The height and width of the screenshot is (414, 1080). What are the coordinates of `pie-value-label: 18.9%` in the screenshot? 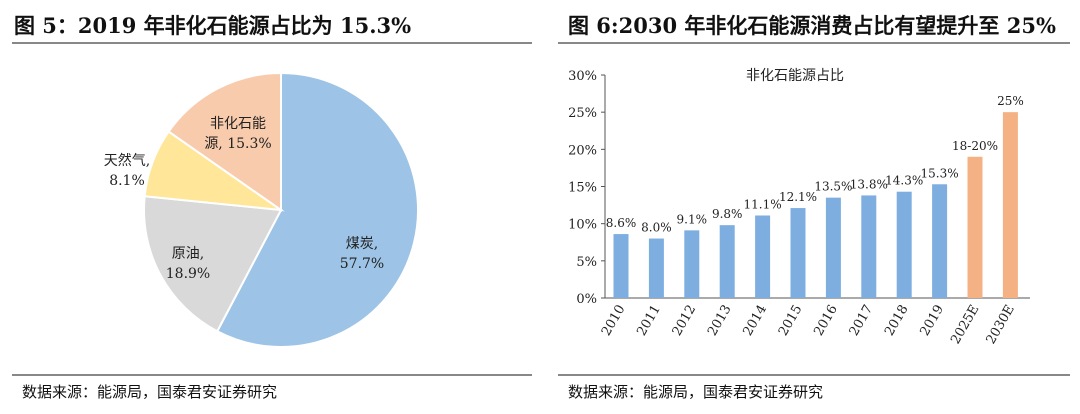 It's located at (188, 274).